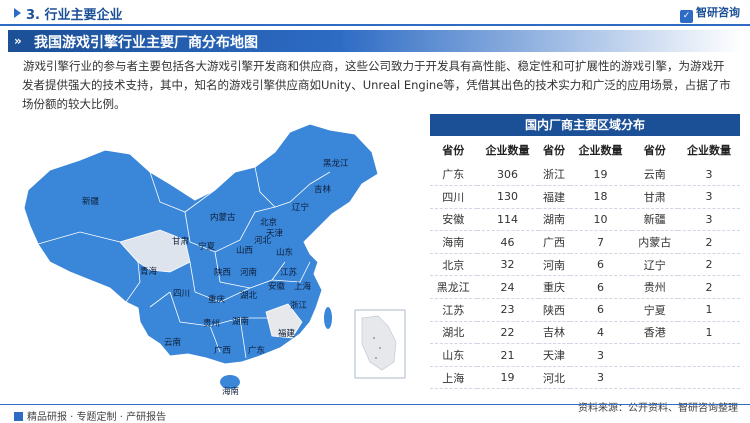 Image resolution: width=750 pixels, height=423 pixels. Describe the element at coordinates (375, 25) in the screenshot. I see `header-divider` at that location.